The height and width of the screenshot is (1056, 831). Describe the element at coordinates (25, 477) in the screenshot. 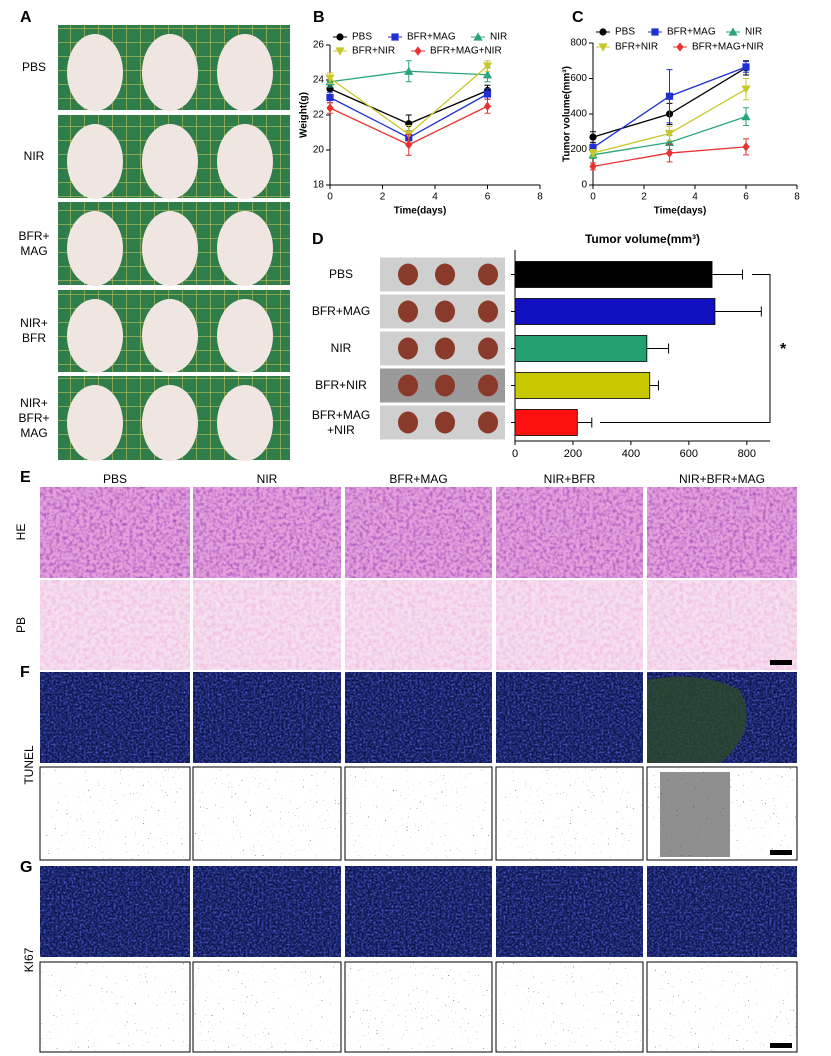

I see `panel-label: E` at that location.